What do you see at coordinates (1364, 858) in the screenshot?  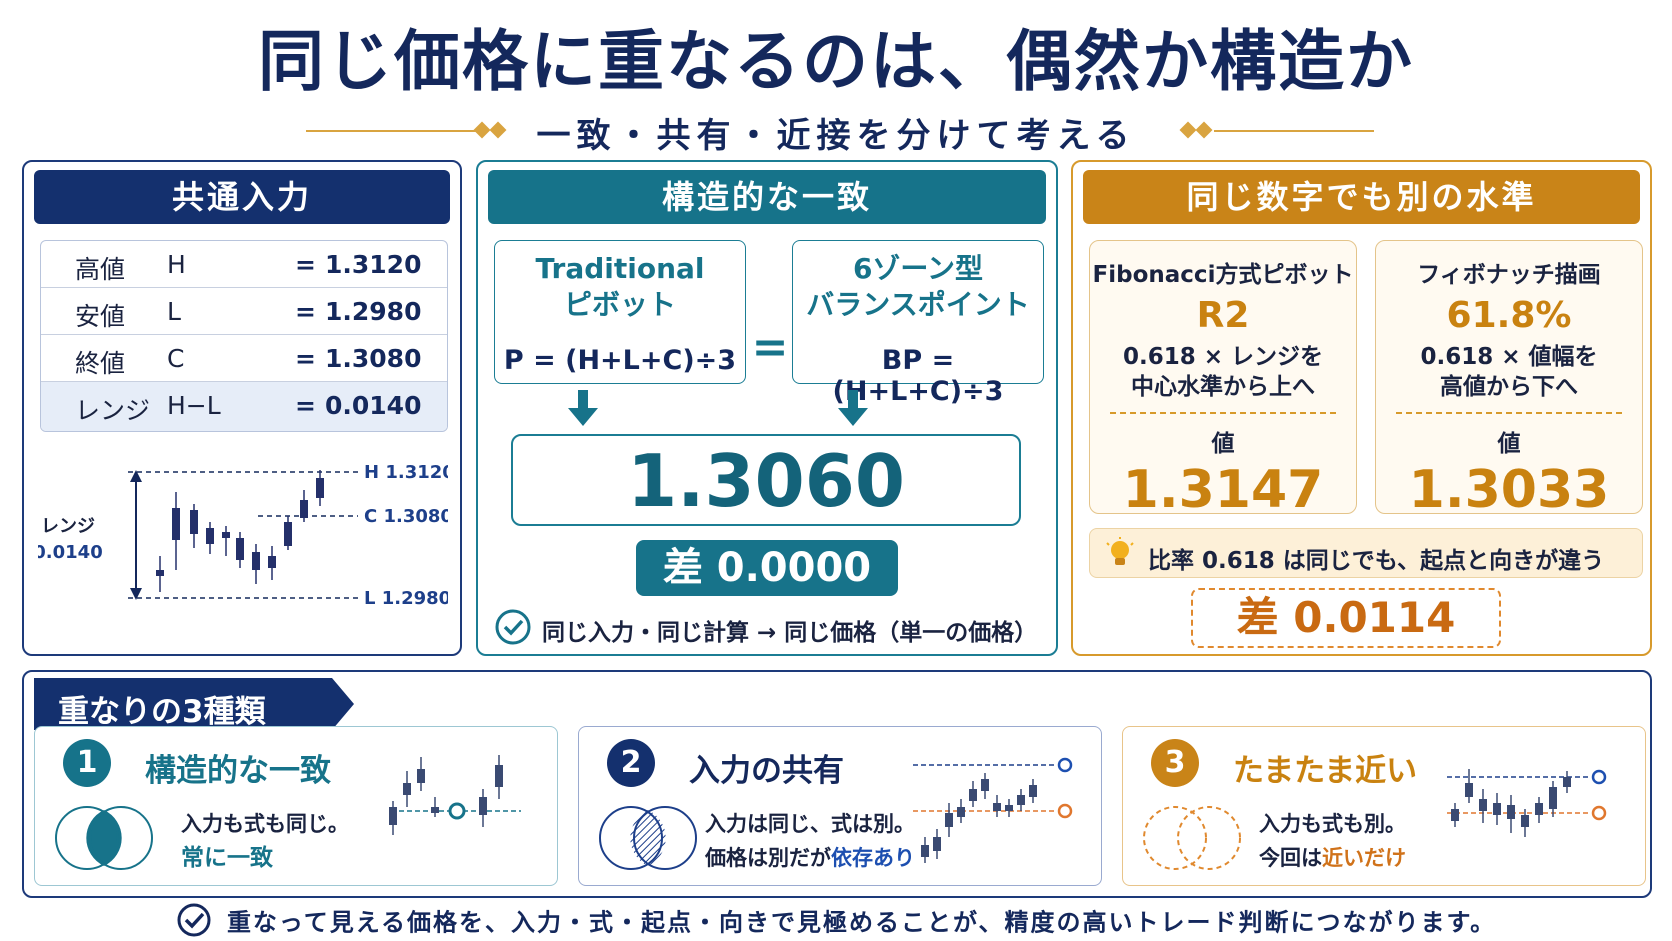 I see `type-desc-highlight: 近いだけ` at bounding box center [1364, 858].